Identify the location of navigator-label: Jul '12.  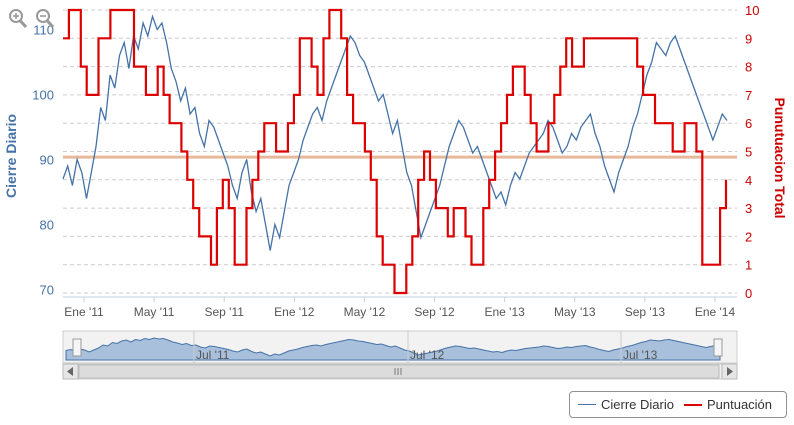
(427, 355).